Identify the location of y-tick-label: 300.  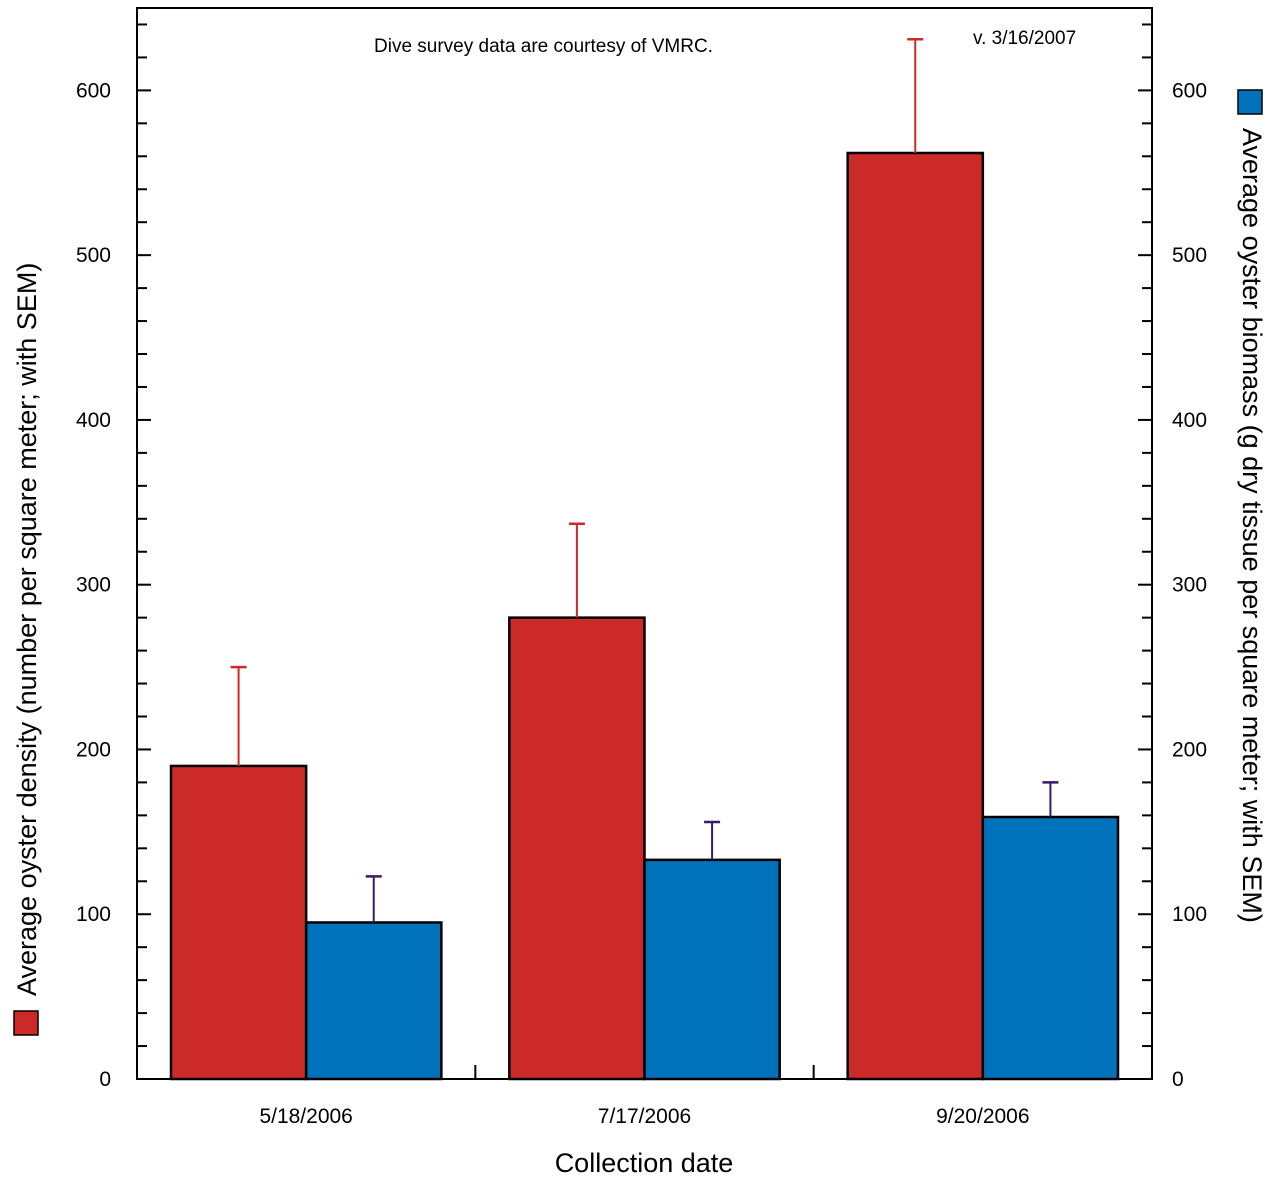
(93, 585).